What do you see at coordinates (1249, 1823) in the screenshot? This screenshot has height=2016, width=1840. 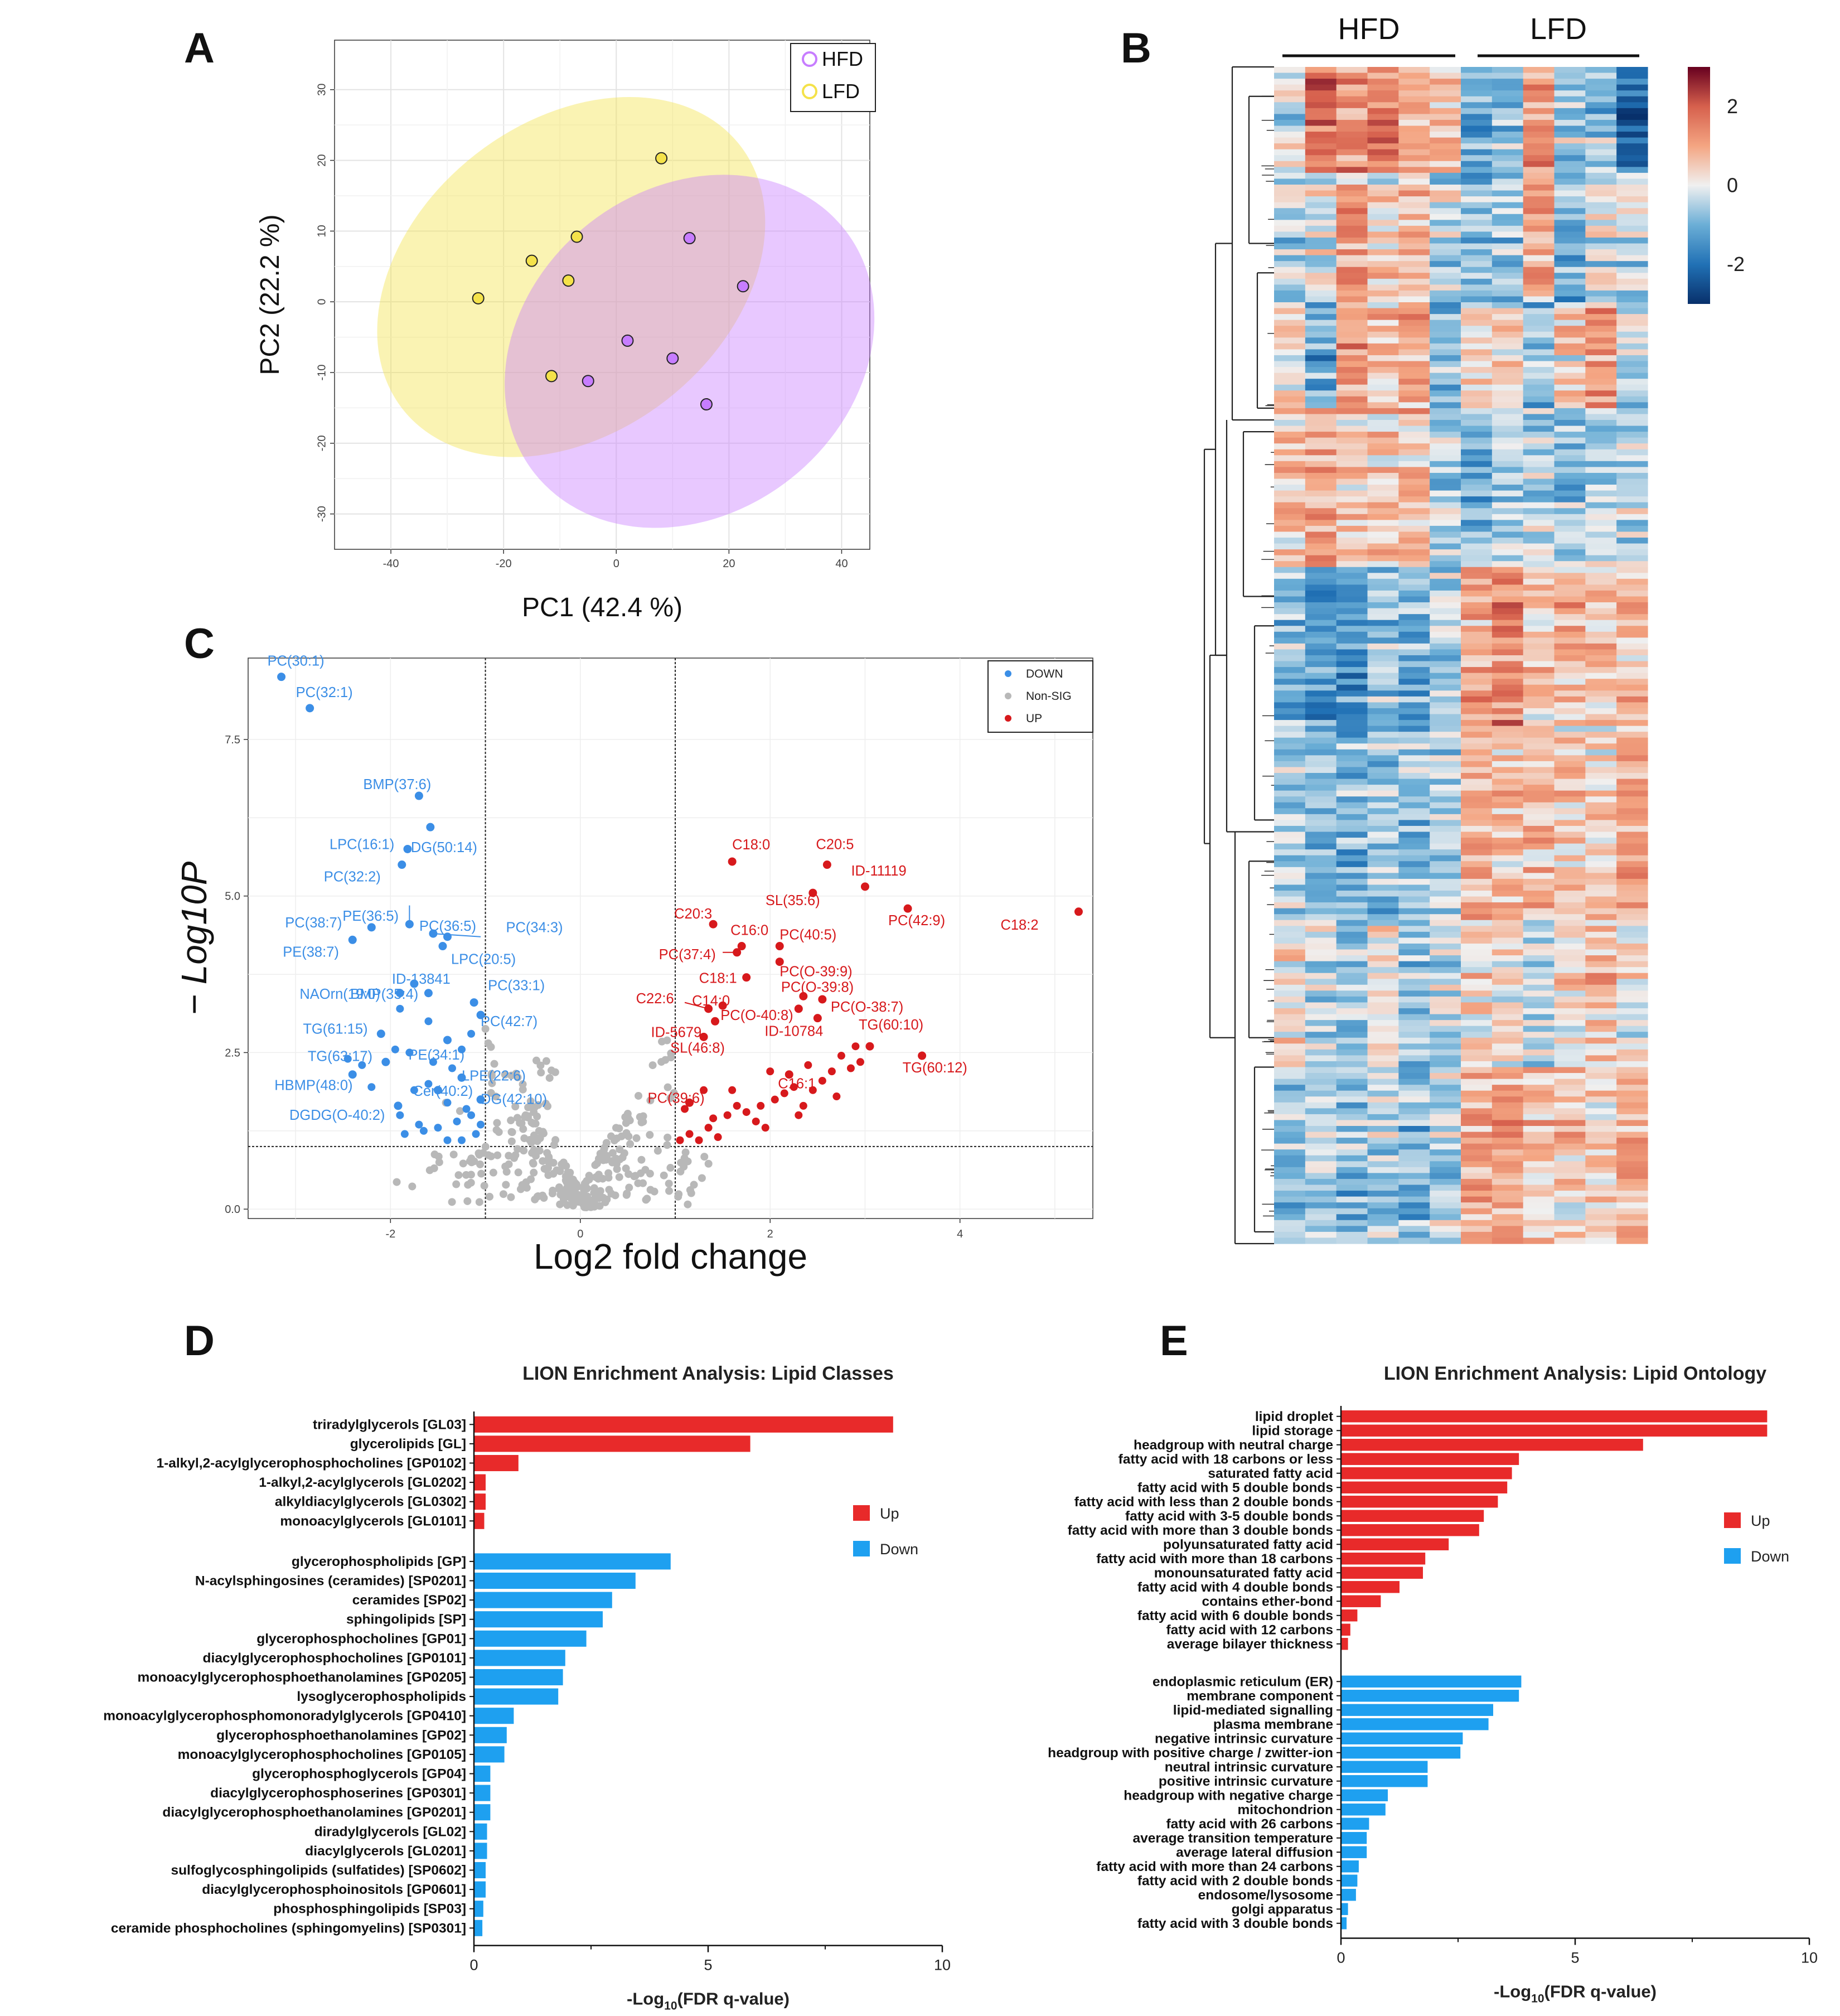 I see `lion_ontology-category-label: fatty acid with 26 carbons` at bounding box center [1249, 1823].